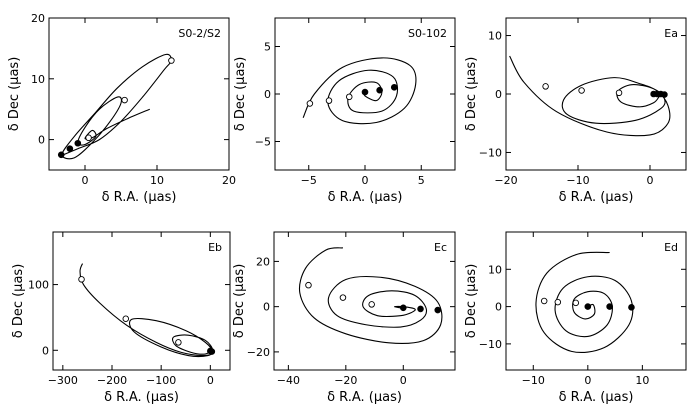 The image size is (700, 420). I want to click on y-tick-label: 100, so click(38, 285).